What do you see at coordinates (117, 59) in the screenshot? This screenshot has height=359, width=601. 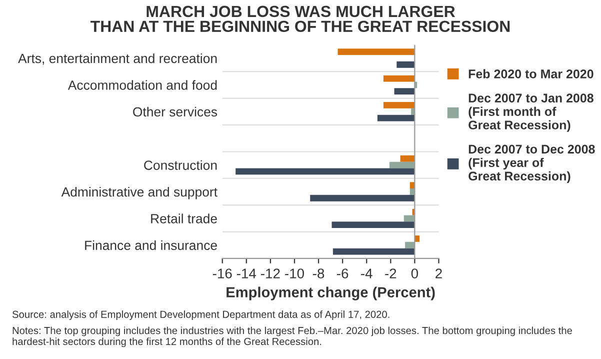 I see `y-tick-label: Arts, entertainment and recreation` at bounding box center [117, 59].